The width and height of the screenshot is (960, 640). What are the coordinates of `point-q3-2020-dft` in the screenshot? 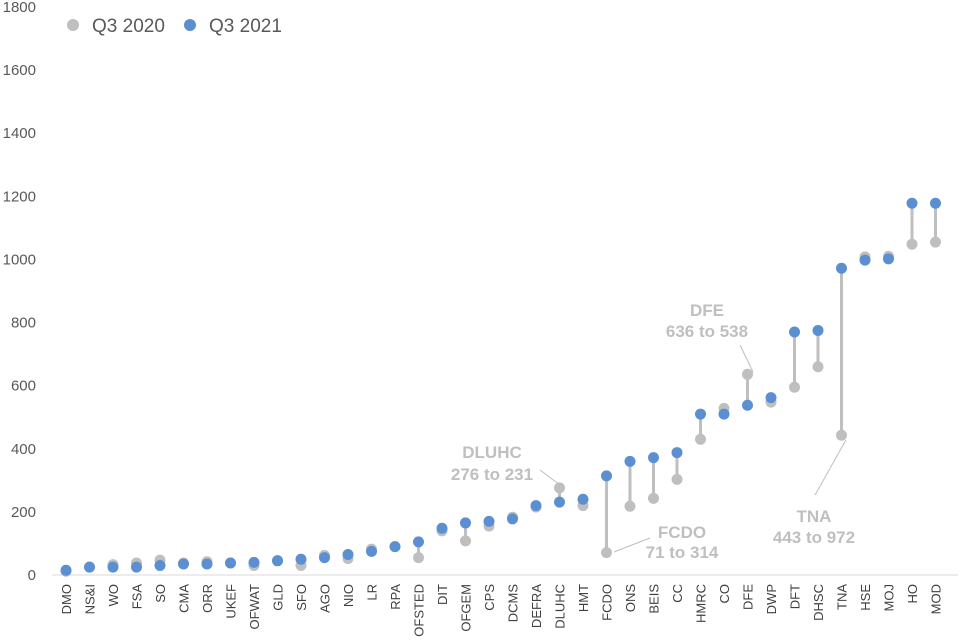 It's located at (794, 387).